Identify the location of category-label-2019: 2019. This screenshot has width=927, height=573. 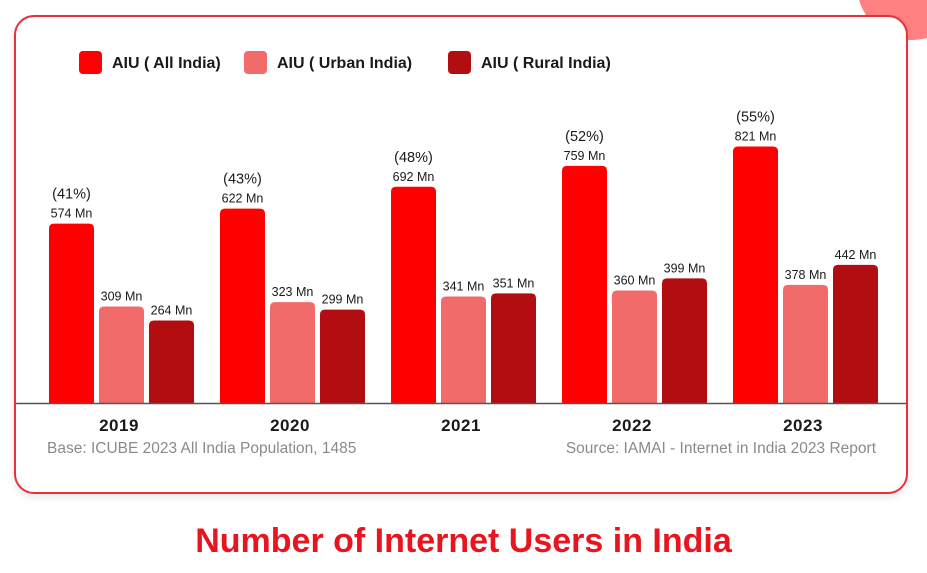
(119, 425).